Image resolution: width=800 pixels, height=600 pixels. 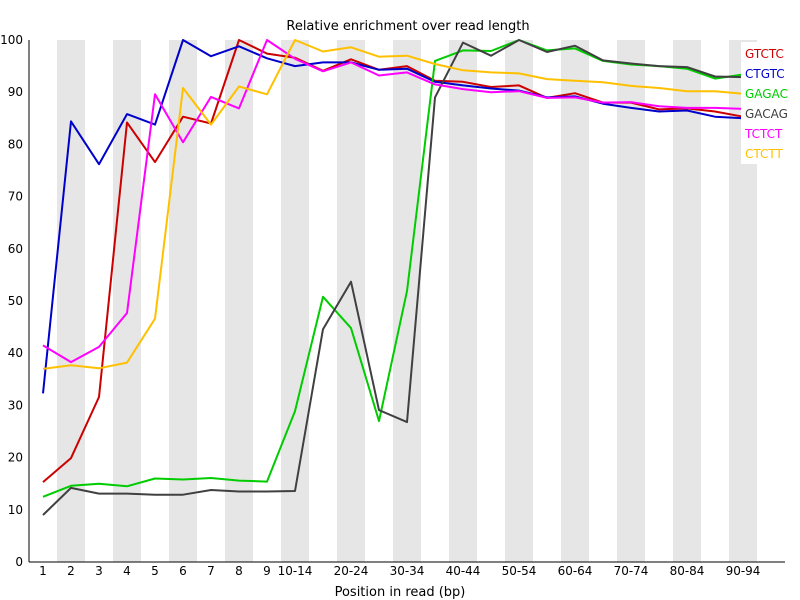 What do you see at coordinates (463, 571) in the screenshot?
I see `x-tick-label: 40-44` at bounding box center [463, 571].